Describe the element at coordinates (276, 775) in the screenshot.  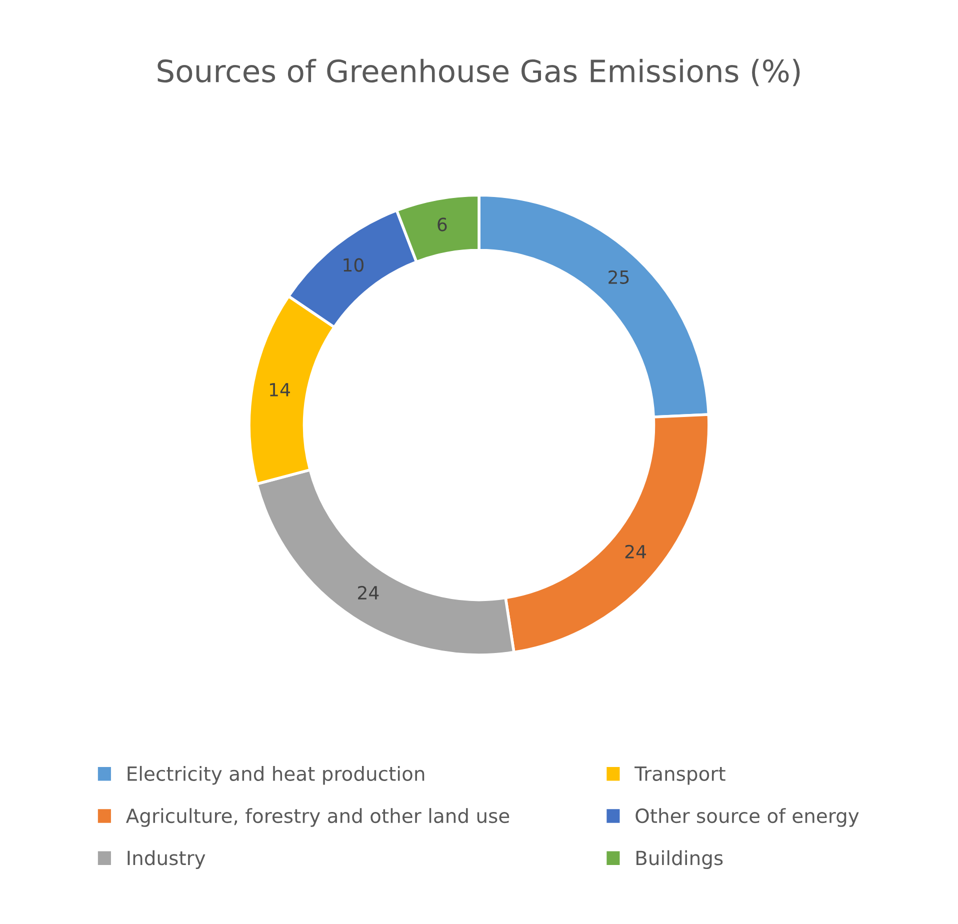
I see `legend-label: Electricity and heat production` at that location.